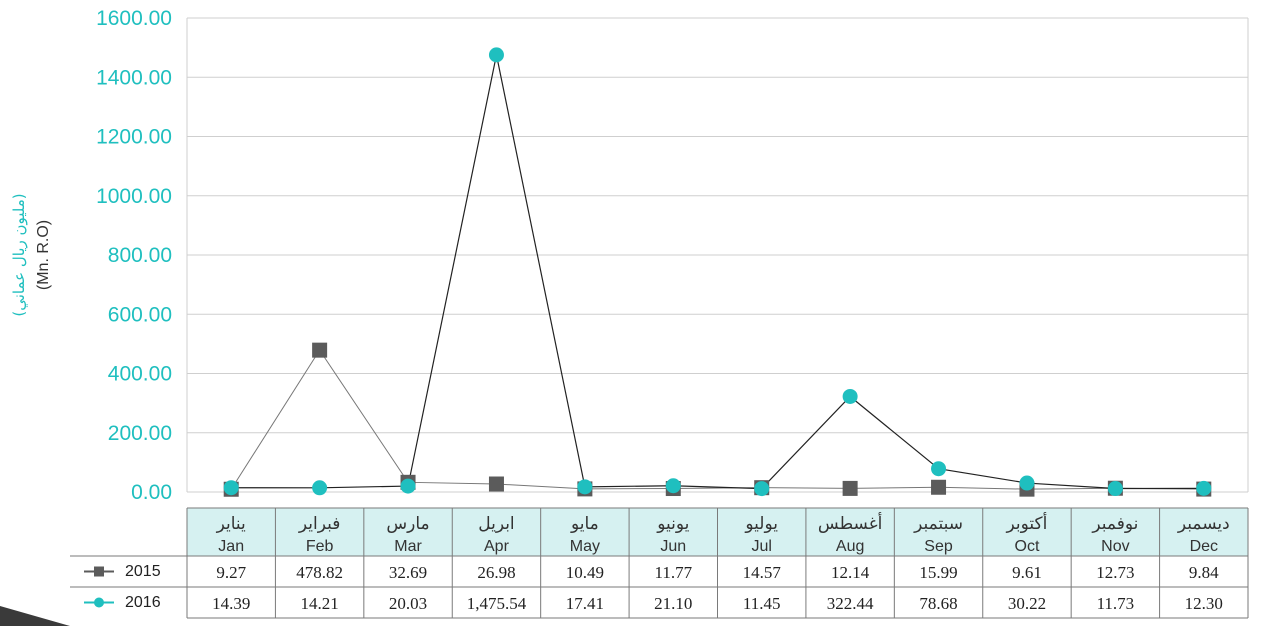  What do you see at coordinates (408, 572) in the screenshot?
I see `table-cell-value: 32.69` at bounding box center [408, 572].